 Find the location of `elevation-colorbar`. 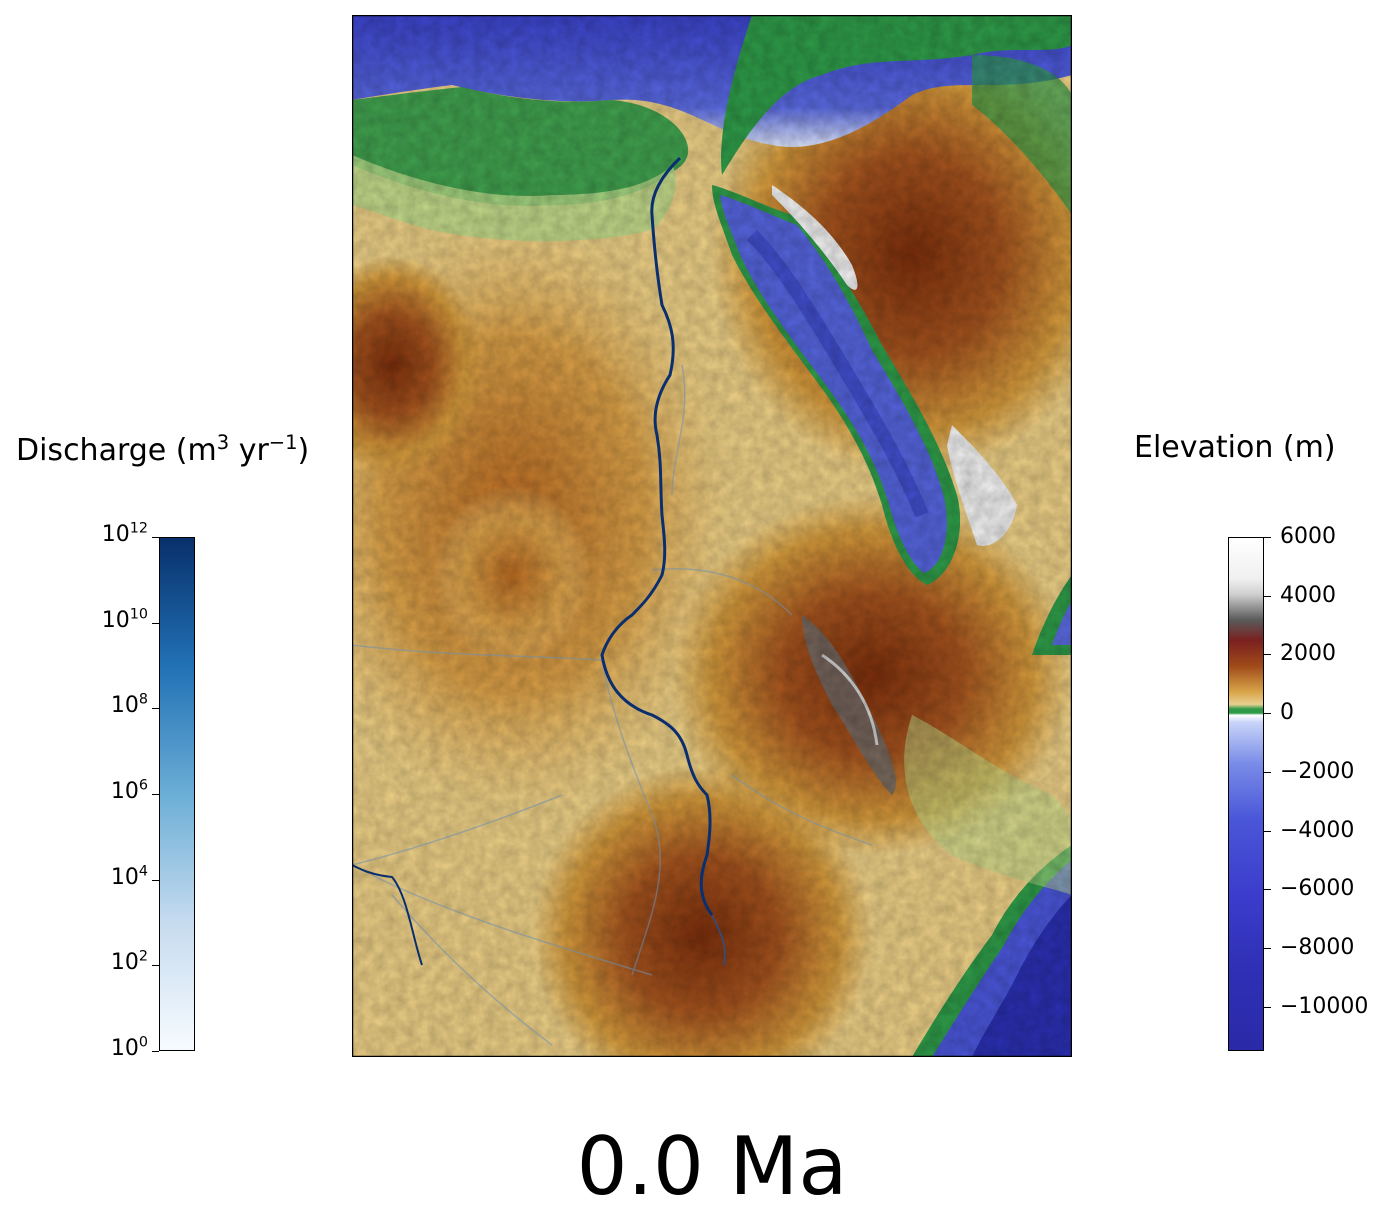

elevation-colorbar is located at coordinates (1246, 794).